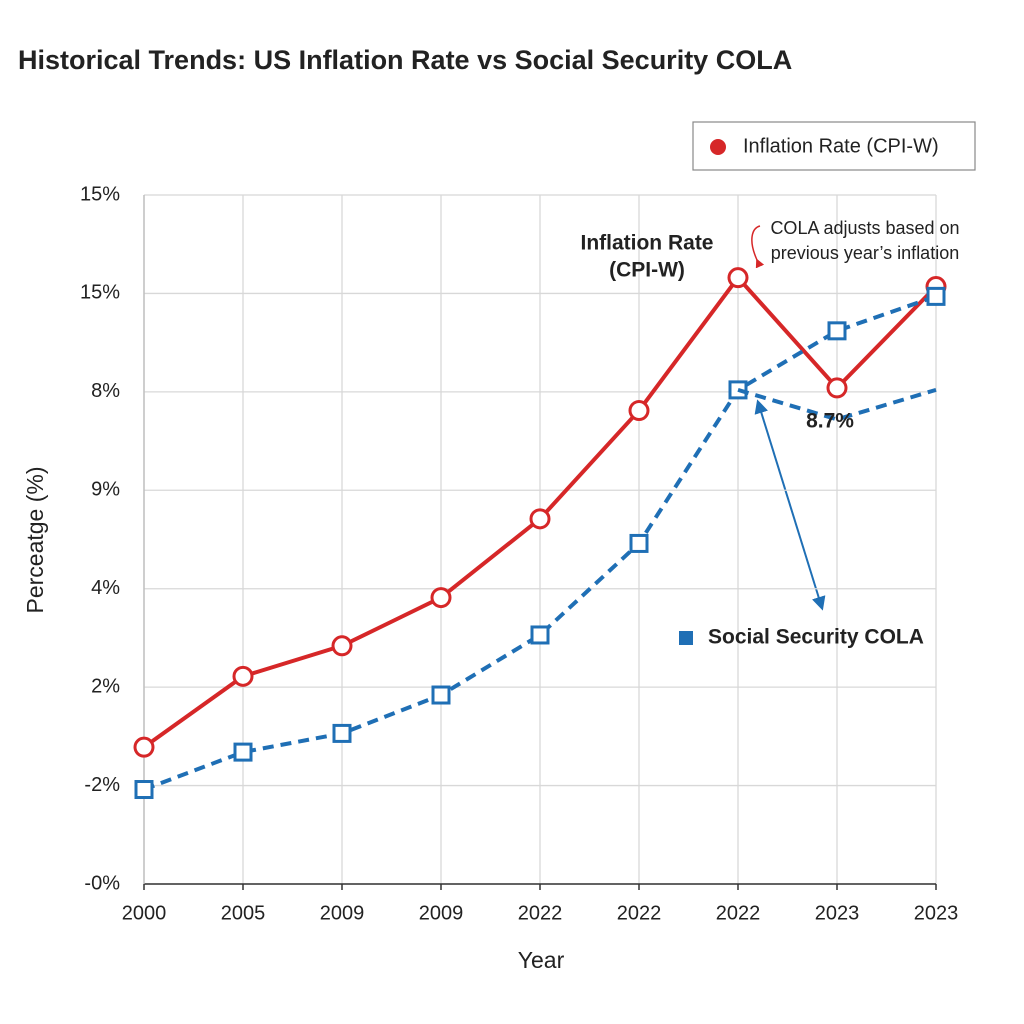 This screenshot has width=1024, height=1024. I want to click on annotation: Inflation Rate, so click(646, 243).